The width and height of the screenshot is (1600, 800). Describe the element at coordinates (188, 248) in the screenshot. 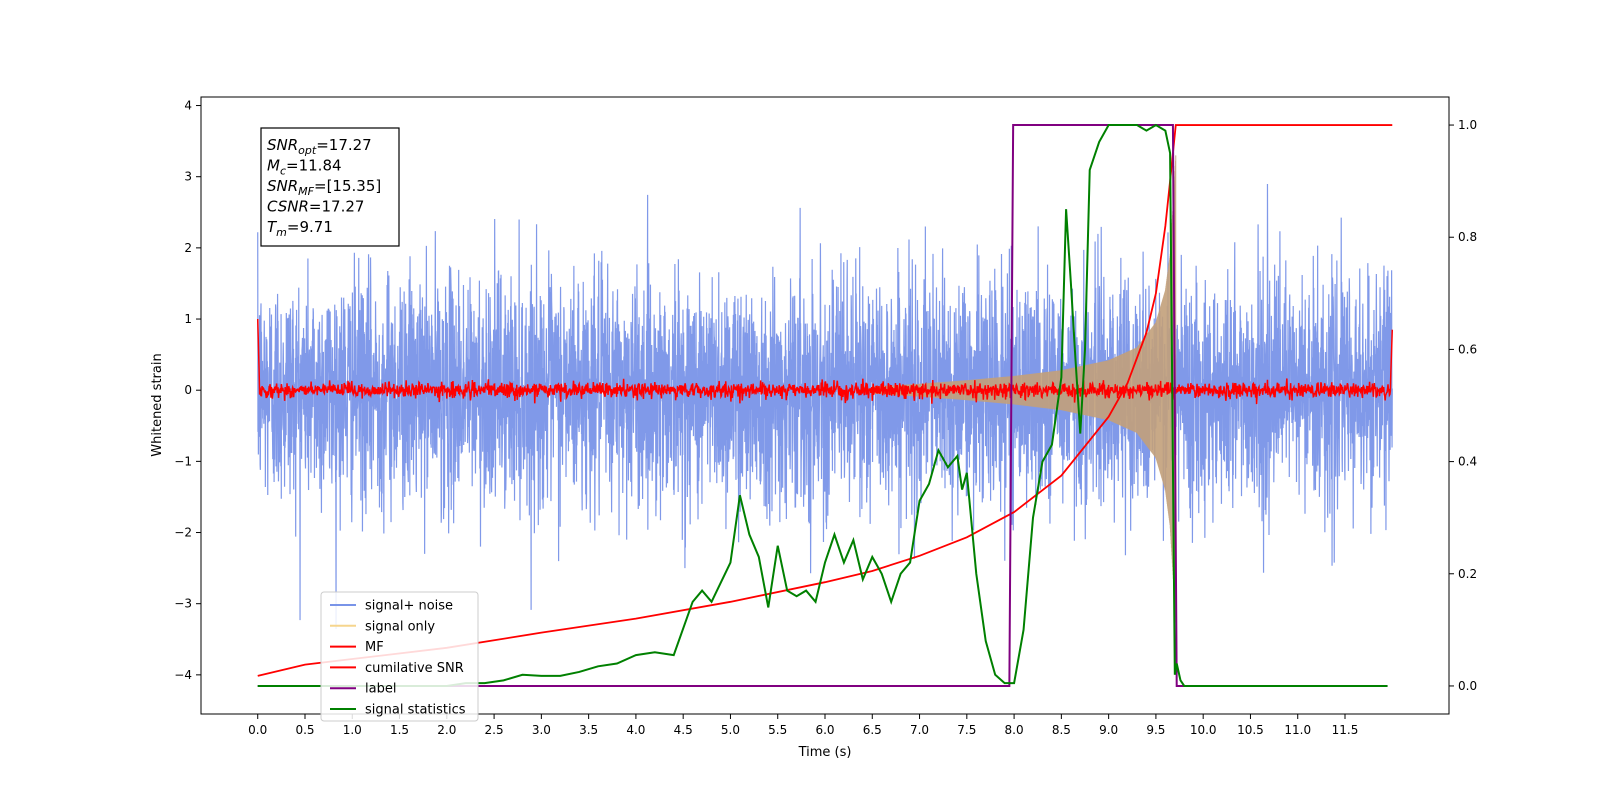

I see `y-tick-label: 2` at that location.